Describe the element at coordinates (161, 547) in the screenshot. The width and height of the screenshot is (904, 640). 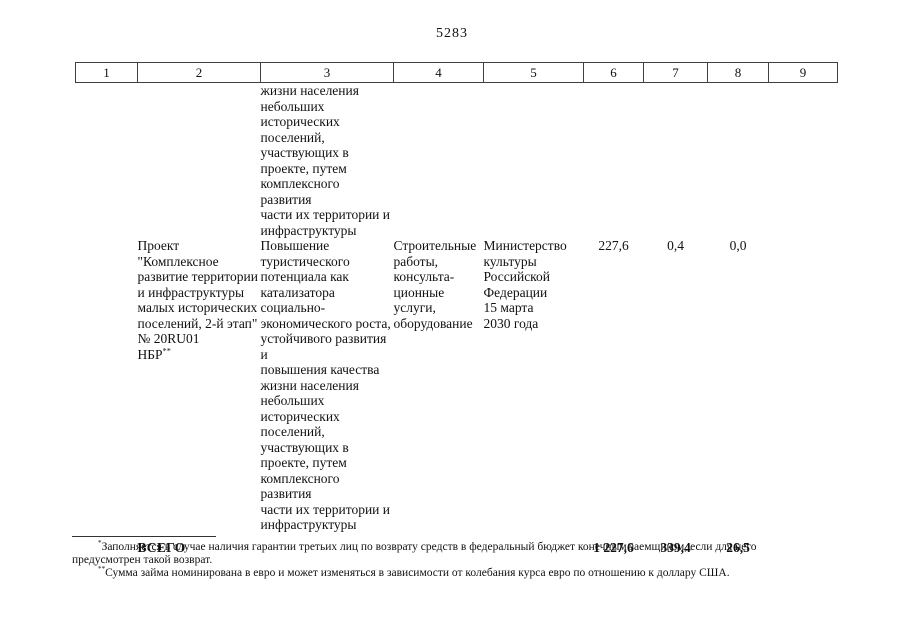
I see `total-label: ВСЕГО` at that location.